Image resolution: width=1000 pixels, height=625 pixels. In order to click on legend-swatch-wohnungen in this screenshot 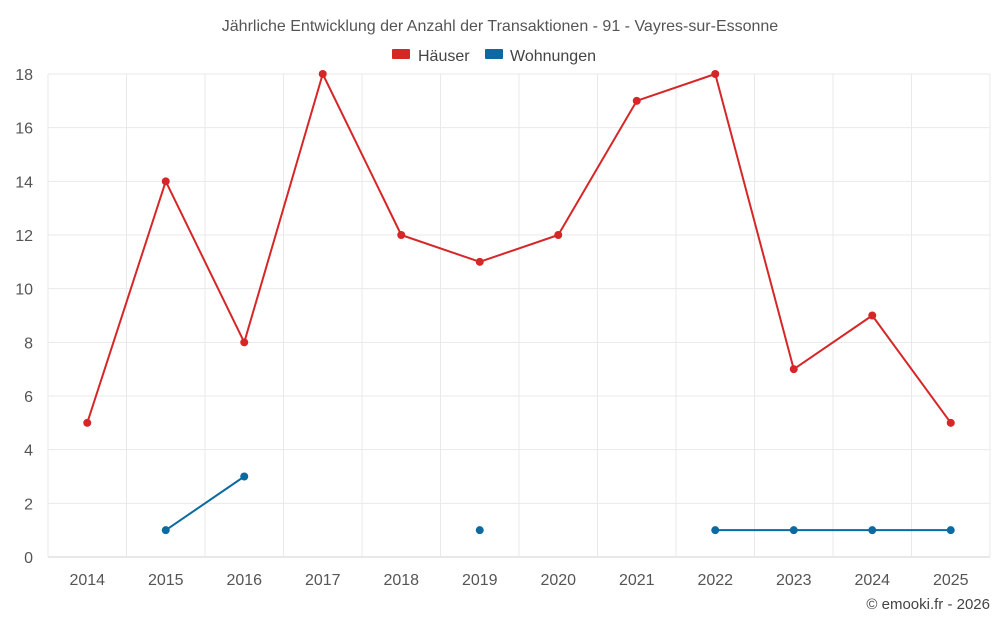, I will do `click(494, 54)`.